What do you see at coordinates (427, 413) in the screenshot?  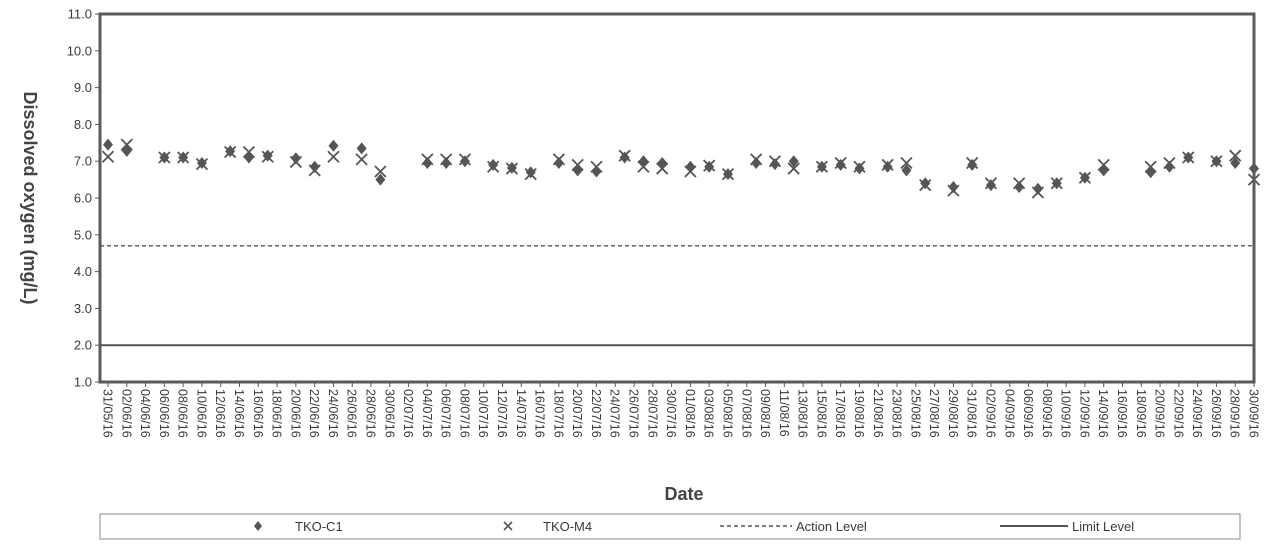 I see `x-tick-label: 04/07/16` at bounding box center [427, 413].